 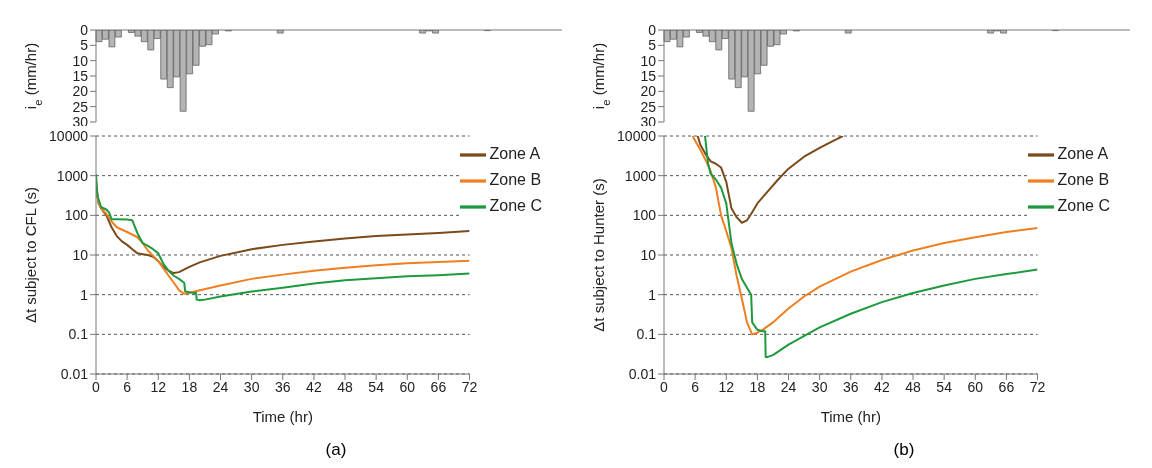 What do you see at coordinates (30, 255) in the screenshot?
I see `y-axis-title: Δt subject to CFL (s)` at bounding box center [30, 255].